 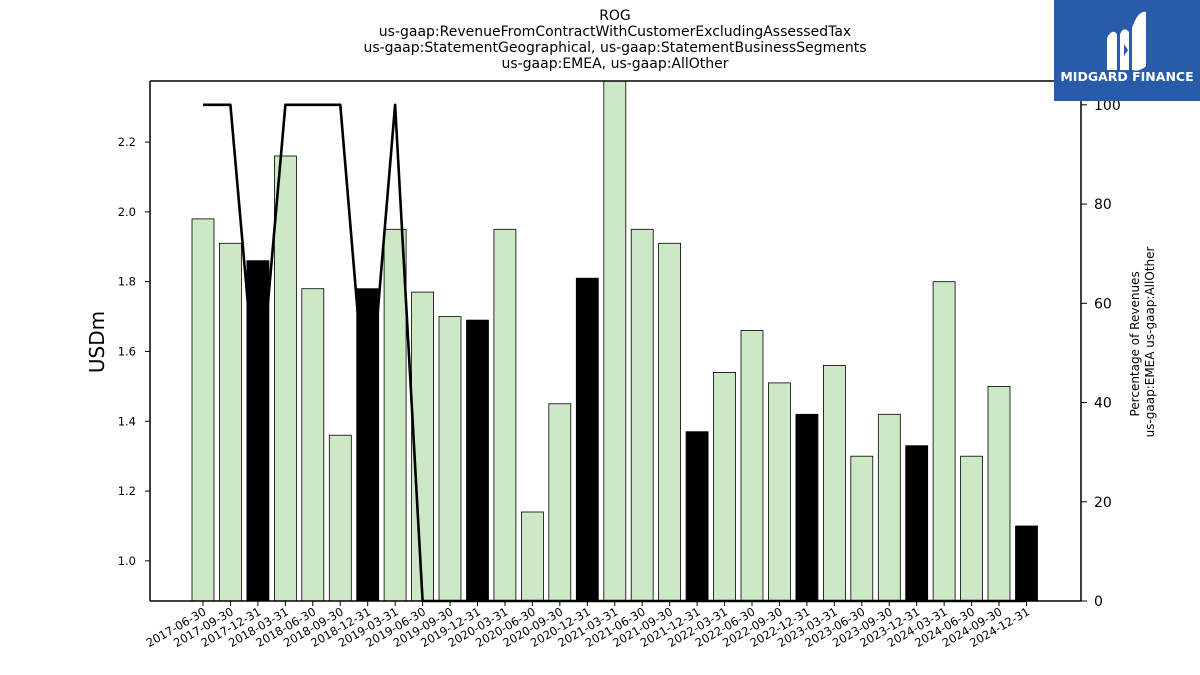 I want to click on y-axis-right-label-line-2: us-gaap:EMEA us-gaap:AllOther, so click(x=1150, y=342).